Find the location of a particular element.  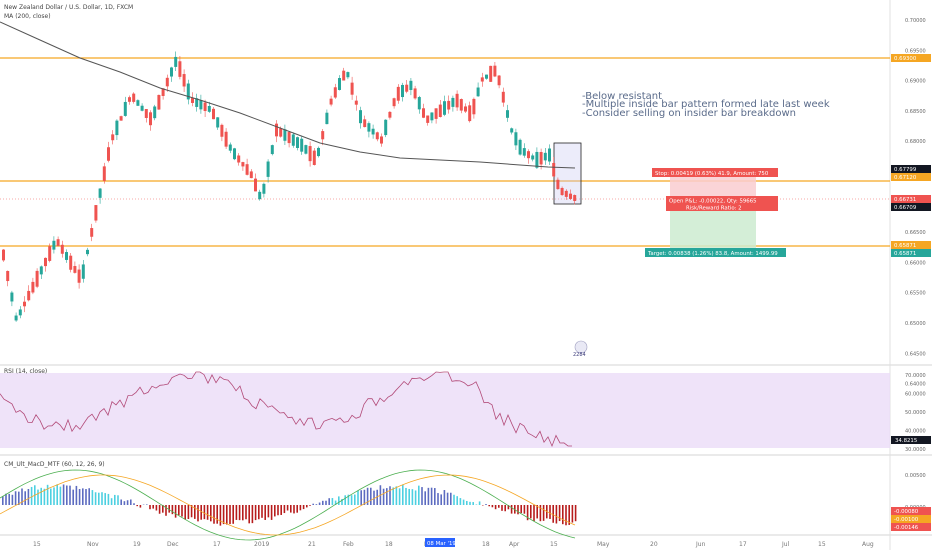

macd-histogram is located at coordinates (289, 505).